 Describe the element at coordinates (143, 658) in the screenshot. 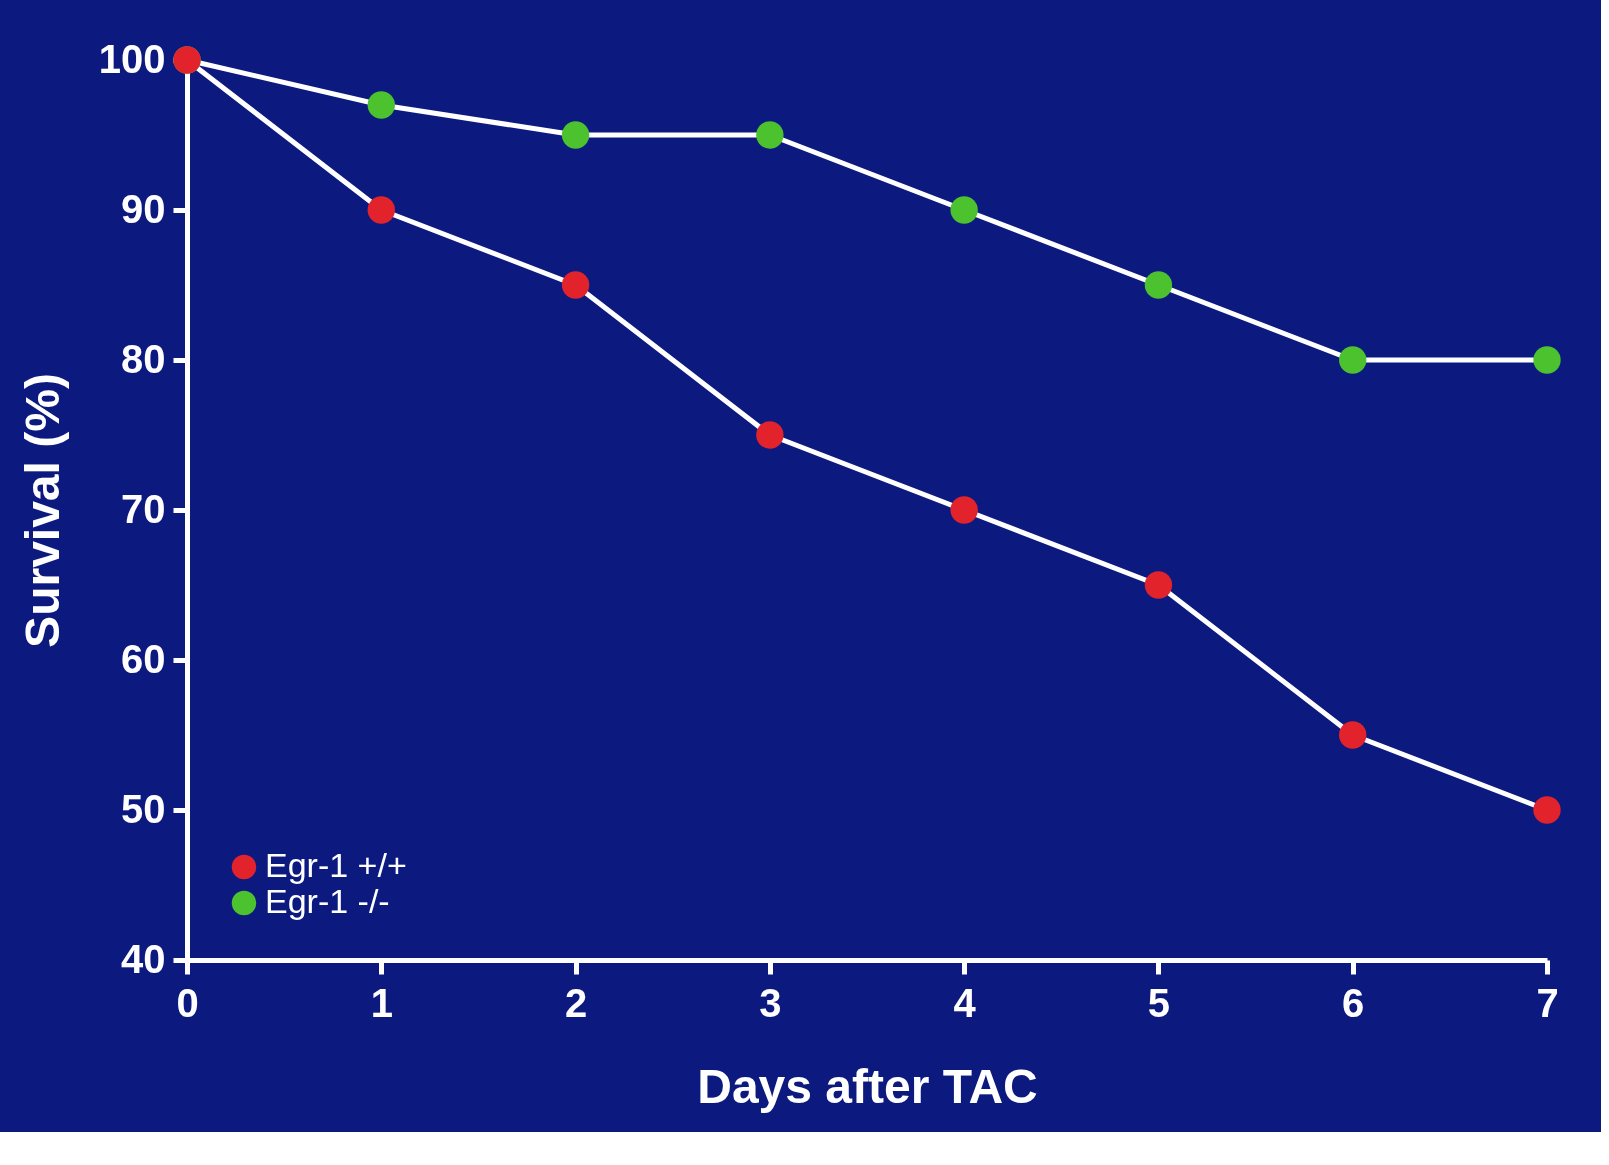

I see `y-tick-label: 60` at that location.